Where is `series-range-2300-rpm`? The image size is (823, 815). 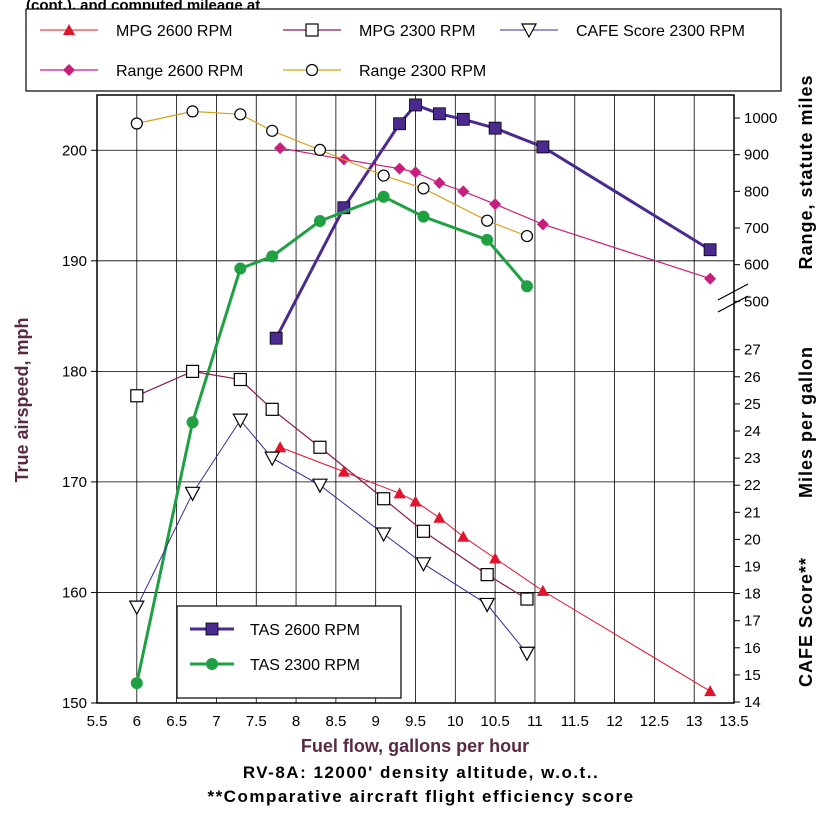 series-range-2300-rpm is located at coordinates (332, 174).